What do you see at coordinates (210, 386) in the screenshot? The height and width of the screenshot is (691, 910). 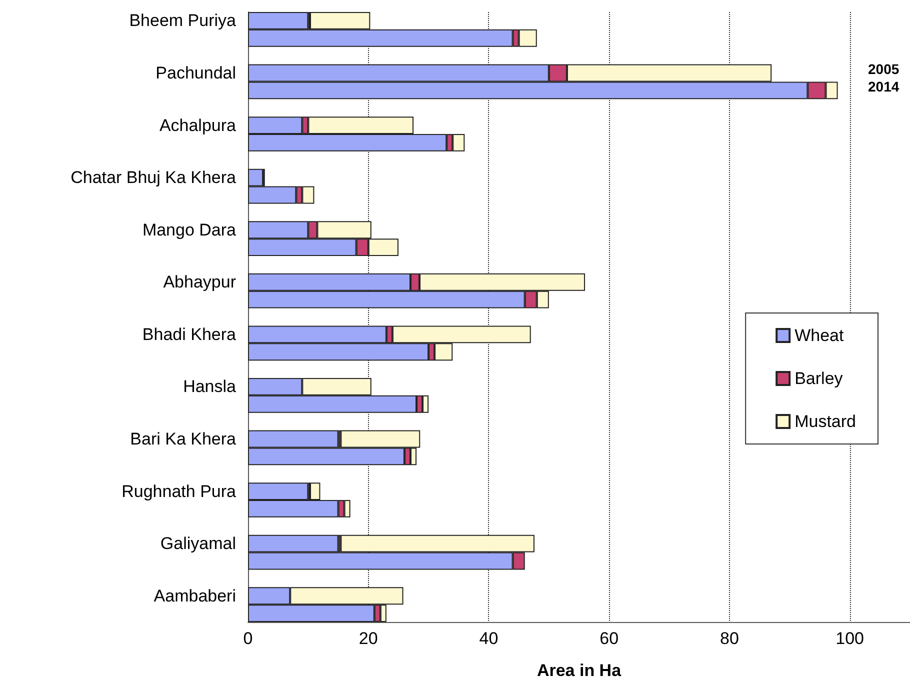 I see `y-tick-label: Hansla` at bounding box center [210, 386].